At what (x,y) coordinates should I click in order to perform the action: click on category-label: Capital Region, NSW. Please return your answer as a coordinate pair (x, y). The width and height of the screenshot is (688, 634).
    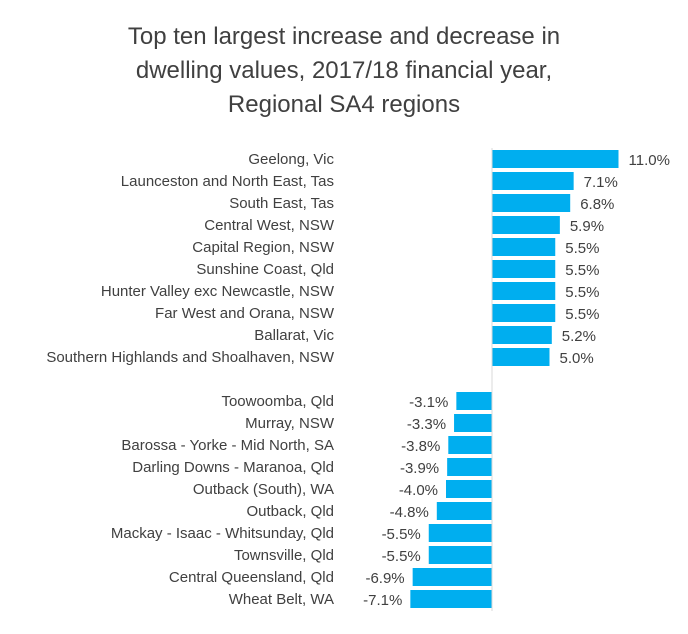
    Looking at the image, I should click on (263, 247).